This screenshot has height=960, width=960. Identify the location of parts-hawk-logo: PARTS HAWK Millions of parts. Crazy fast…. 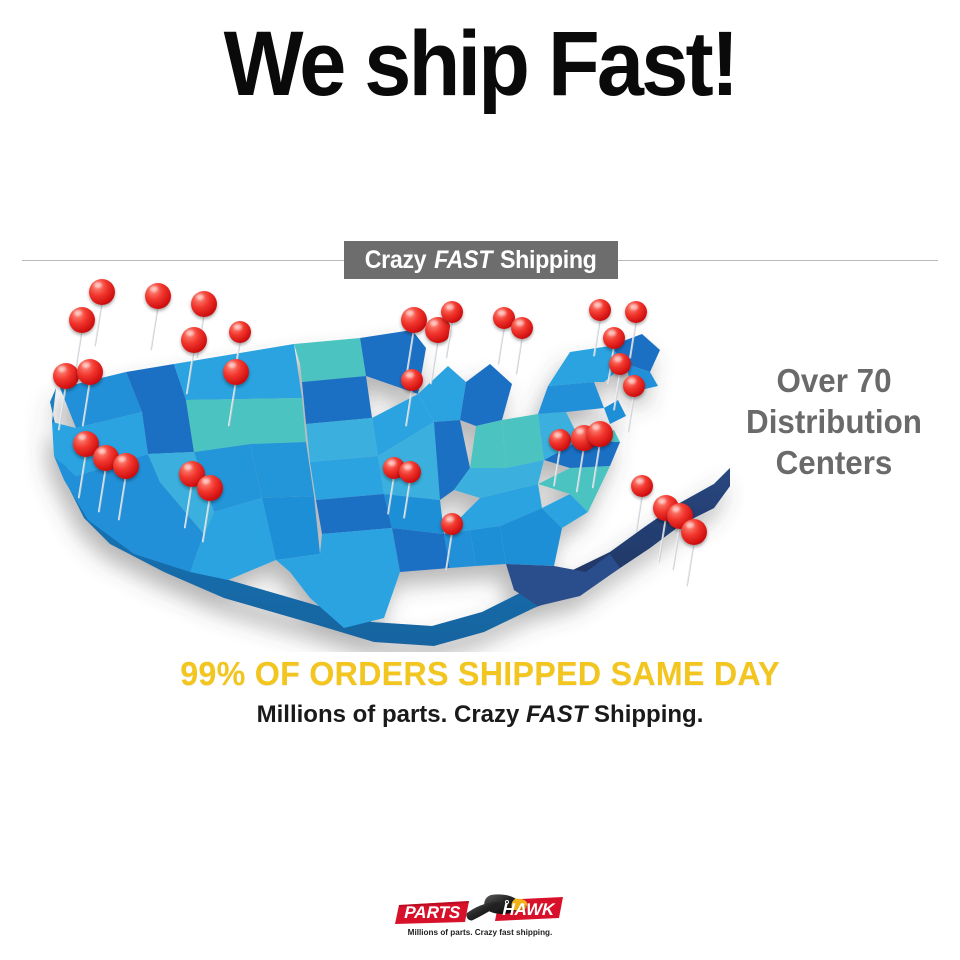
(480, 919).